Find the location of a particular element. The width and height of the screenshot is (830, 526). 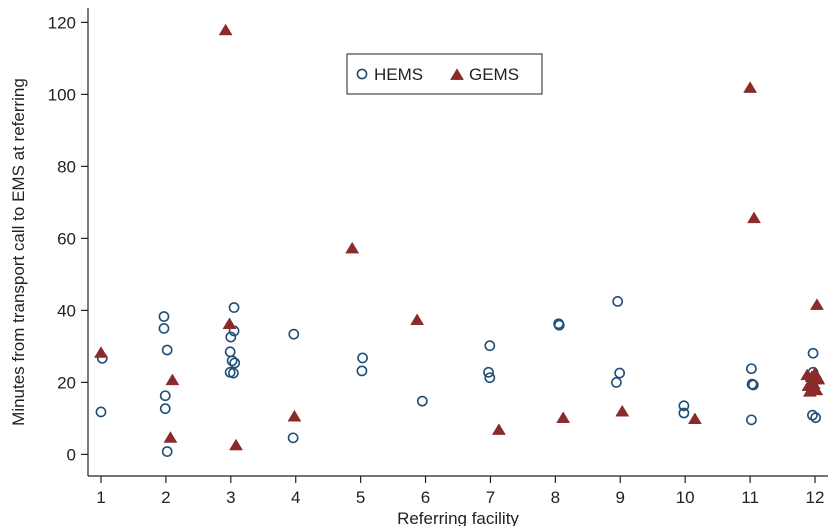

x-tick-label: 4 is located at coordinates (295, 497).